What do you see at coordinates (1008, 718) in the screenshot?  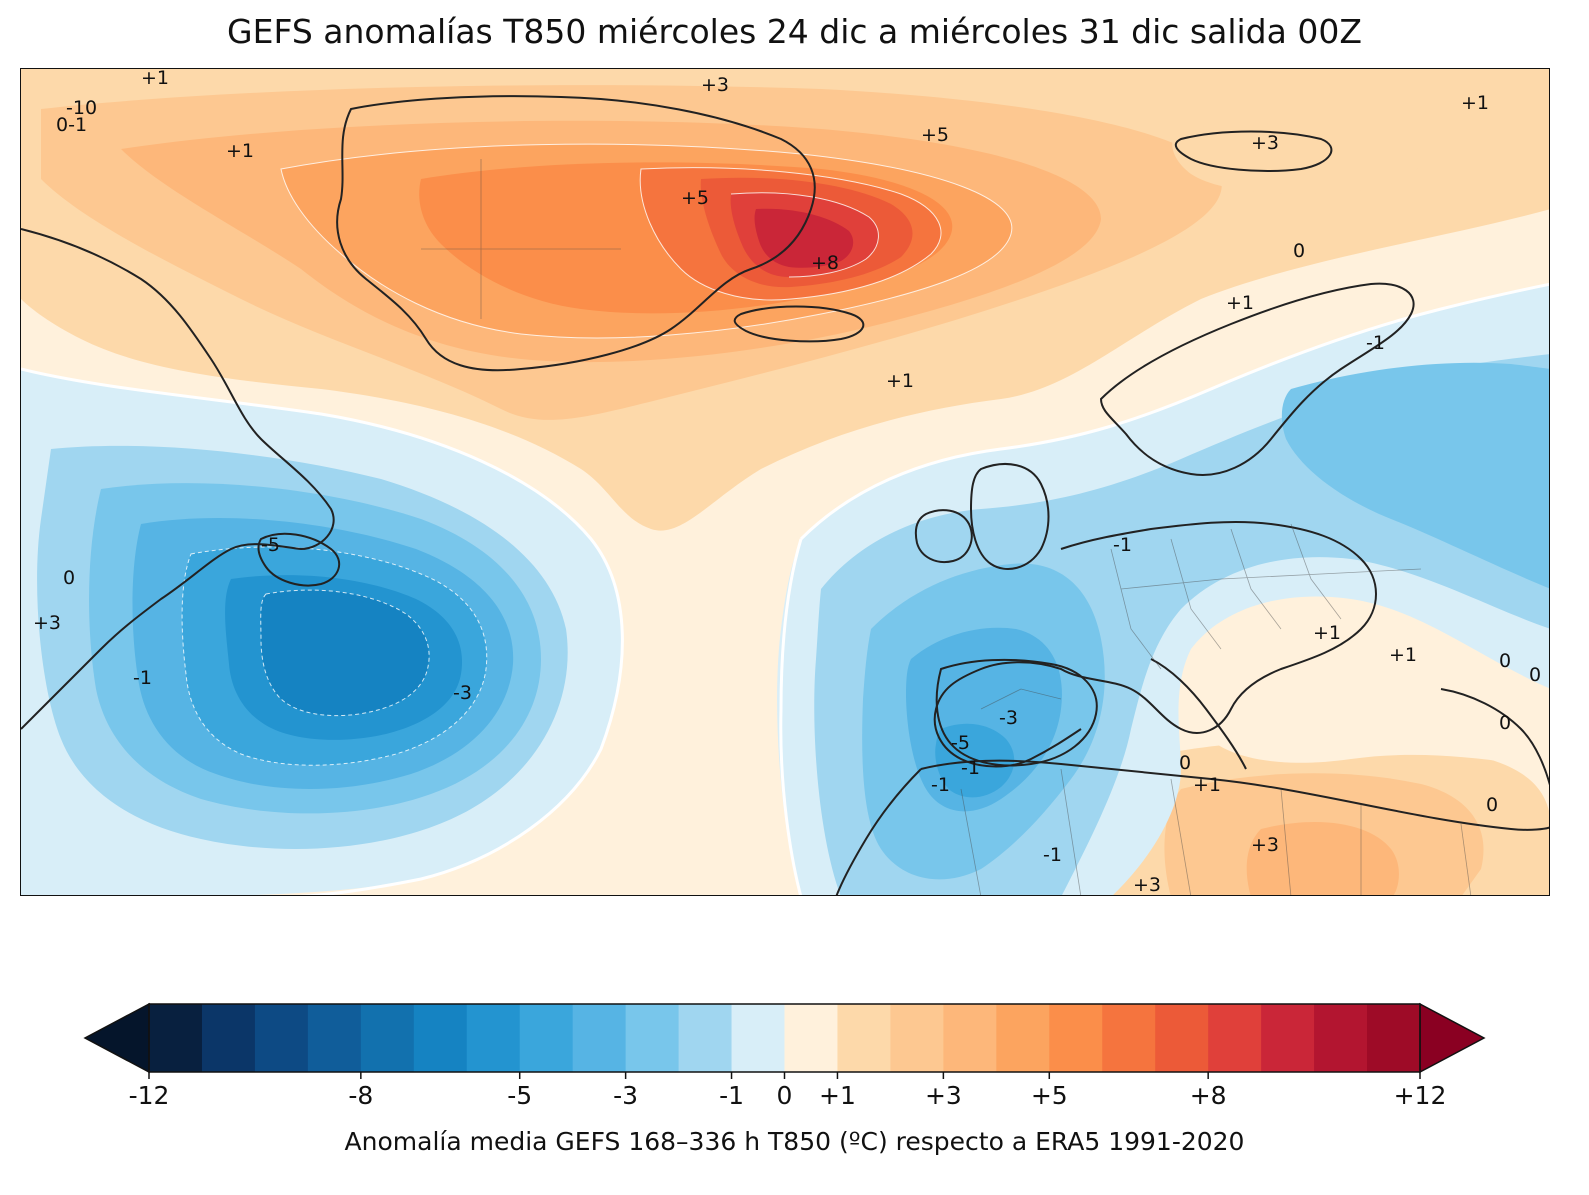 I see `contour-label: -3` at bounding box center [1008, 718].